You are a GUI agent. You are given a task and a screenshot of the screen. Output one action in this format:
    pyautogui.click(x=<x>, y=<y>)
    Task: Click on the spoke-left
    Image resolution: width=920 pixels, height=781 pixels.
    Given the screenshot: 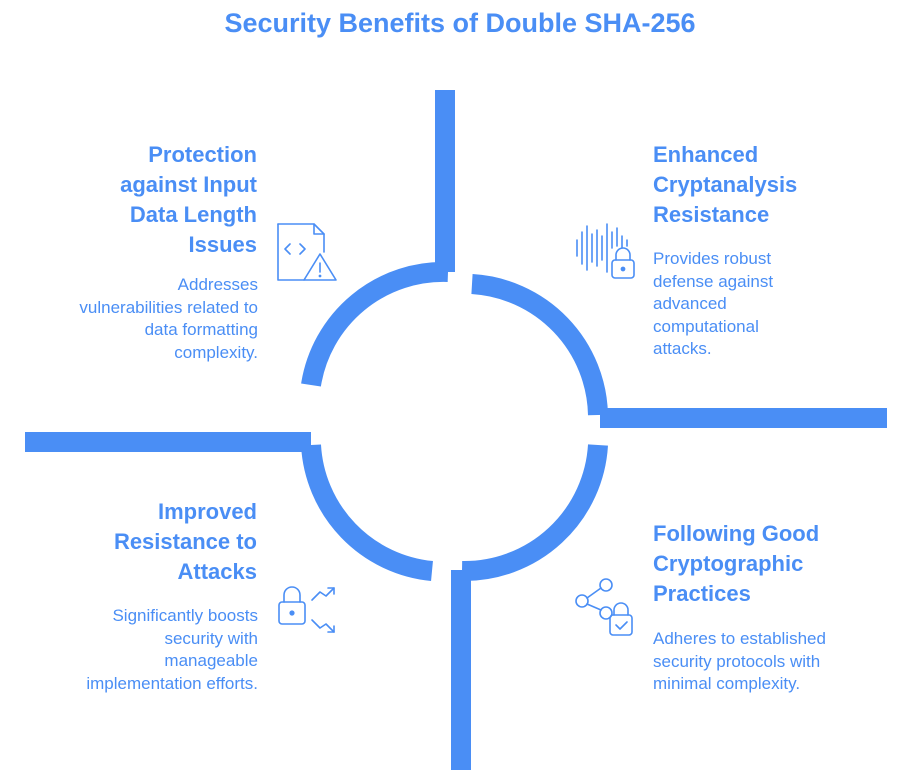 What is the action you would take?
    pyautogui.click(x=168, y=442)
    